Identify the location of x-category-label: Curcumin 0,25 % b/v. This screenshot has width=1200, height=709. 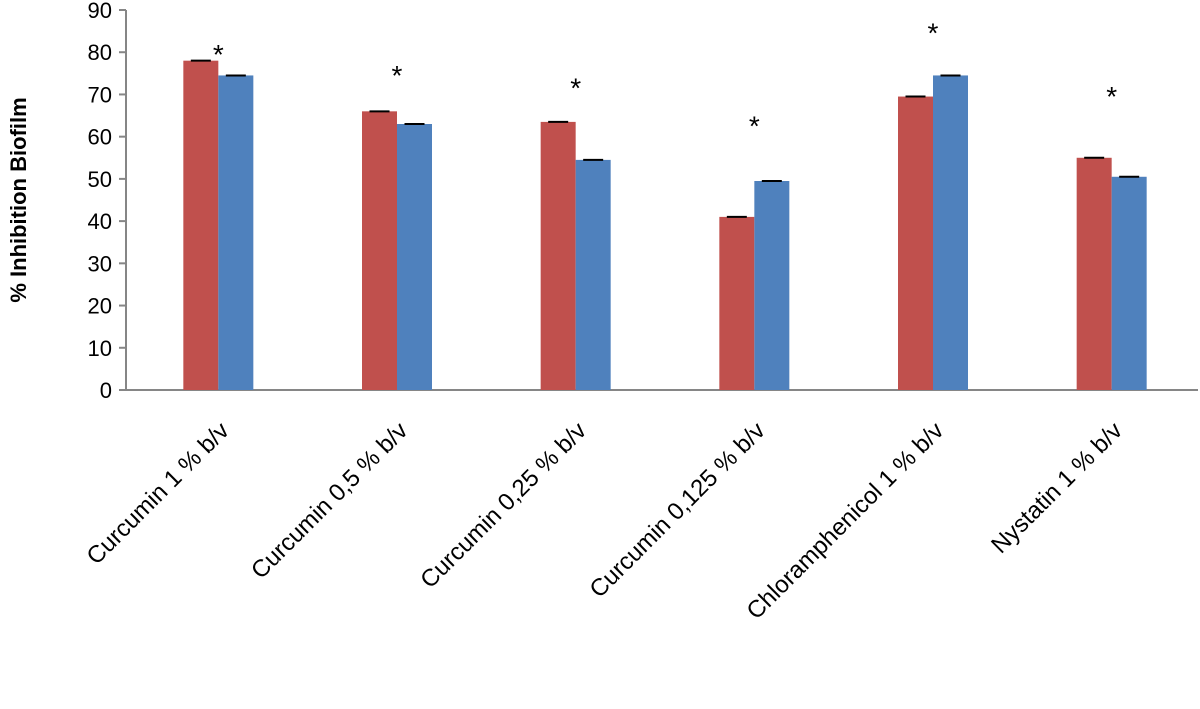
(503, 505).